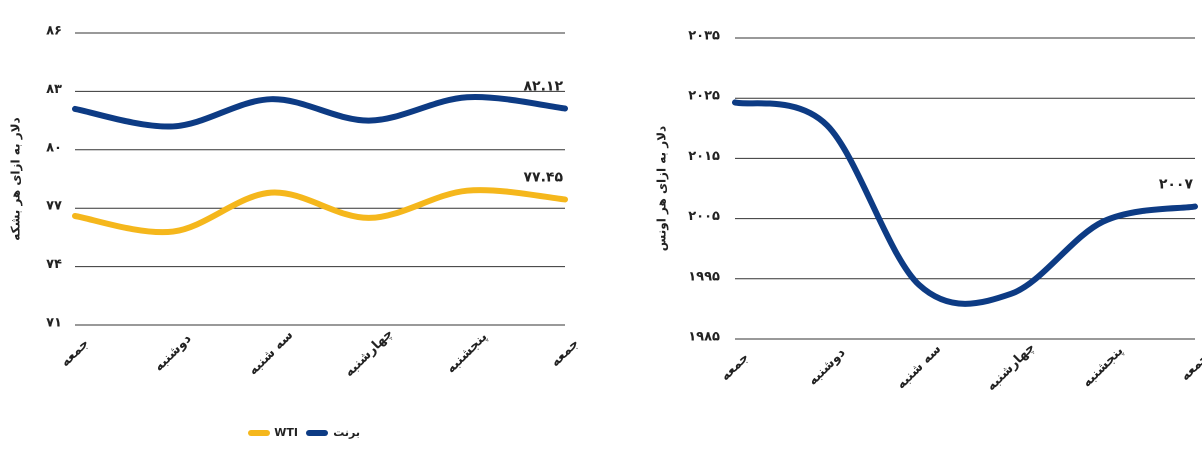  Describe the element at coordinates (704, 36) in the screenshot. I see `y-tick-label: ۲۰۳۵` at that location.